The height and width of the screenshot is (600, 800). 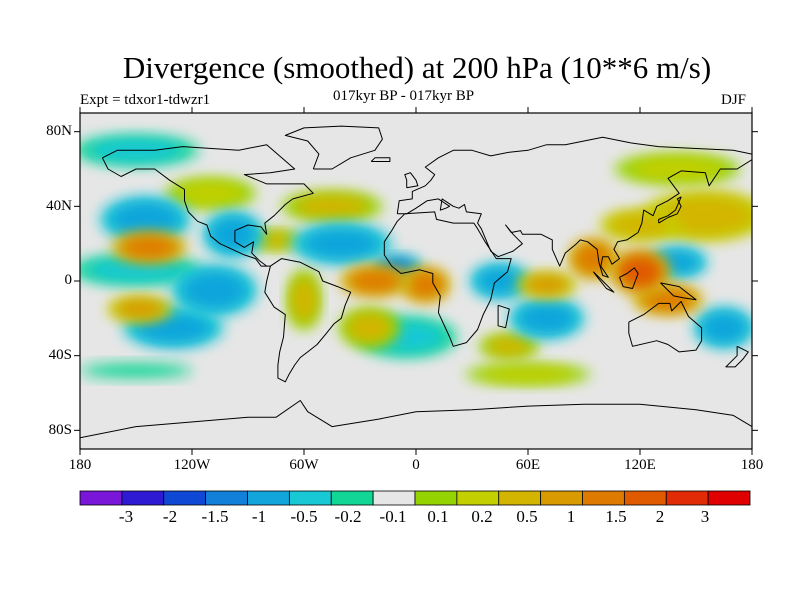 What do you see at coordinates (393, 516) in the screenshot?
I see `colorbar-label: -0.1` at bounding box center [393, 516].